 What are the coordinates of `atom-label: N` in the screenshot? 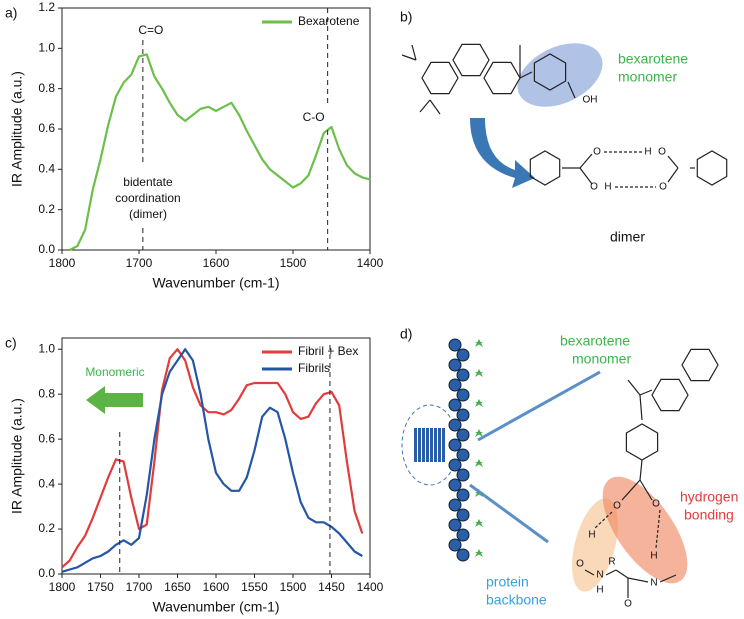 It's located at (653, 583).